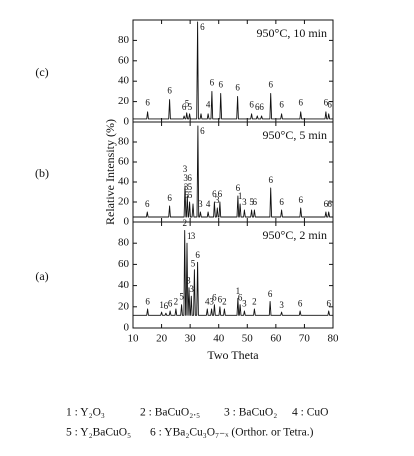 The image size is (414, 456). I want to click on legend-entry: 1 : Y₂O₃, so click(85, 413).